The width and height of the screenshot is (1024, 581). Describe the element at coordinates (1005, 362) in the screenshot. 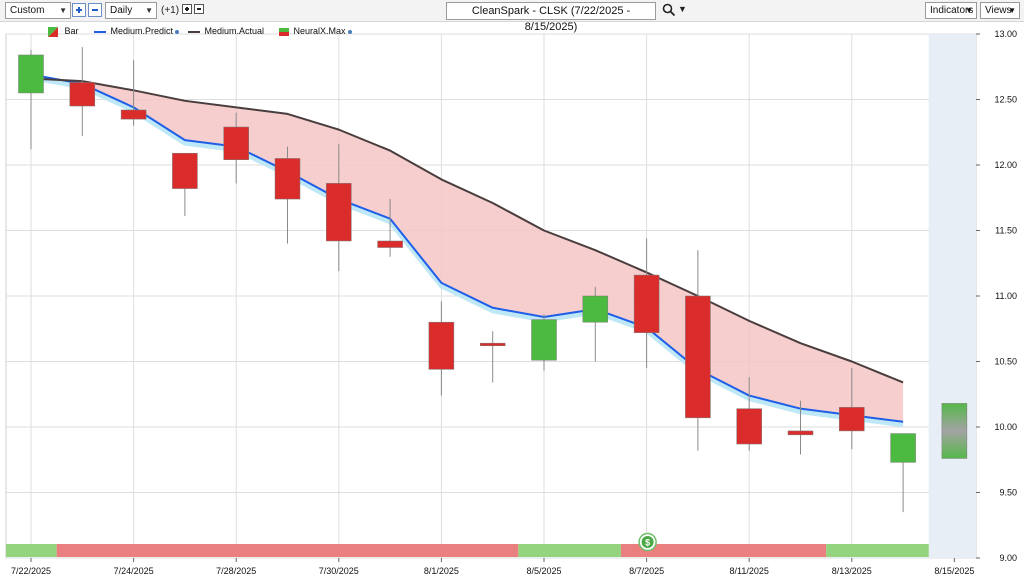

I see `y-tick-label: 10.50` at that location.